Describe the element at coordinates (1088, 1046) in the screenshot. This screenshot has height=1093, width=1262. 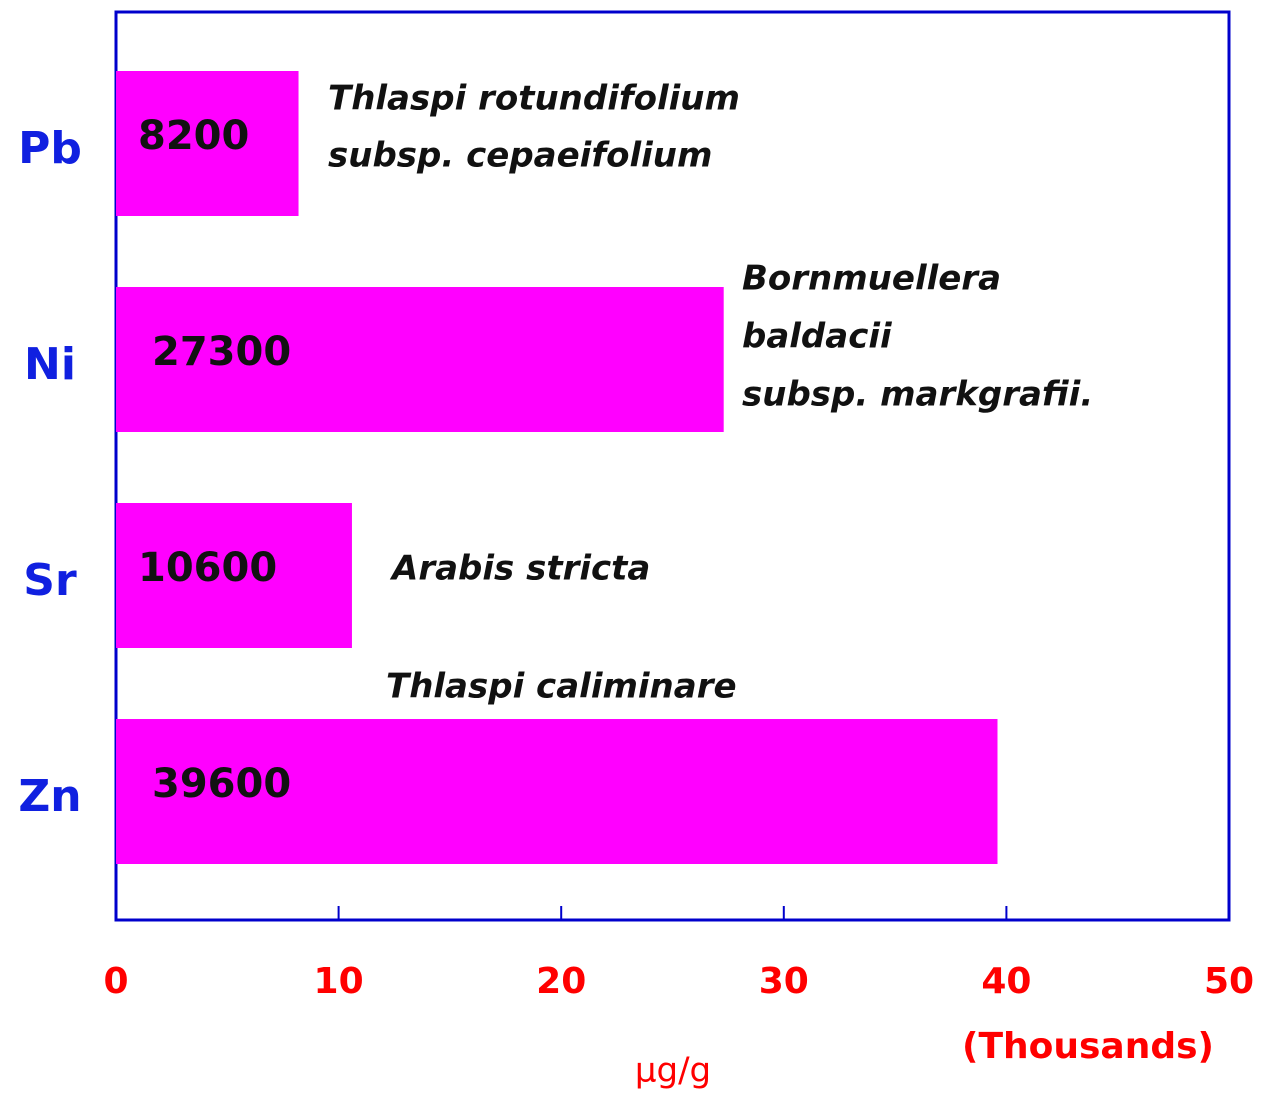
I see `x-unit-label: (Thousands)` at that location.